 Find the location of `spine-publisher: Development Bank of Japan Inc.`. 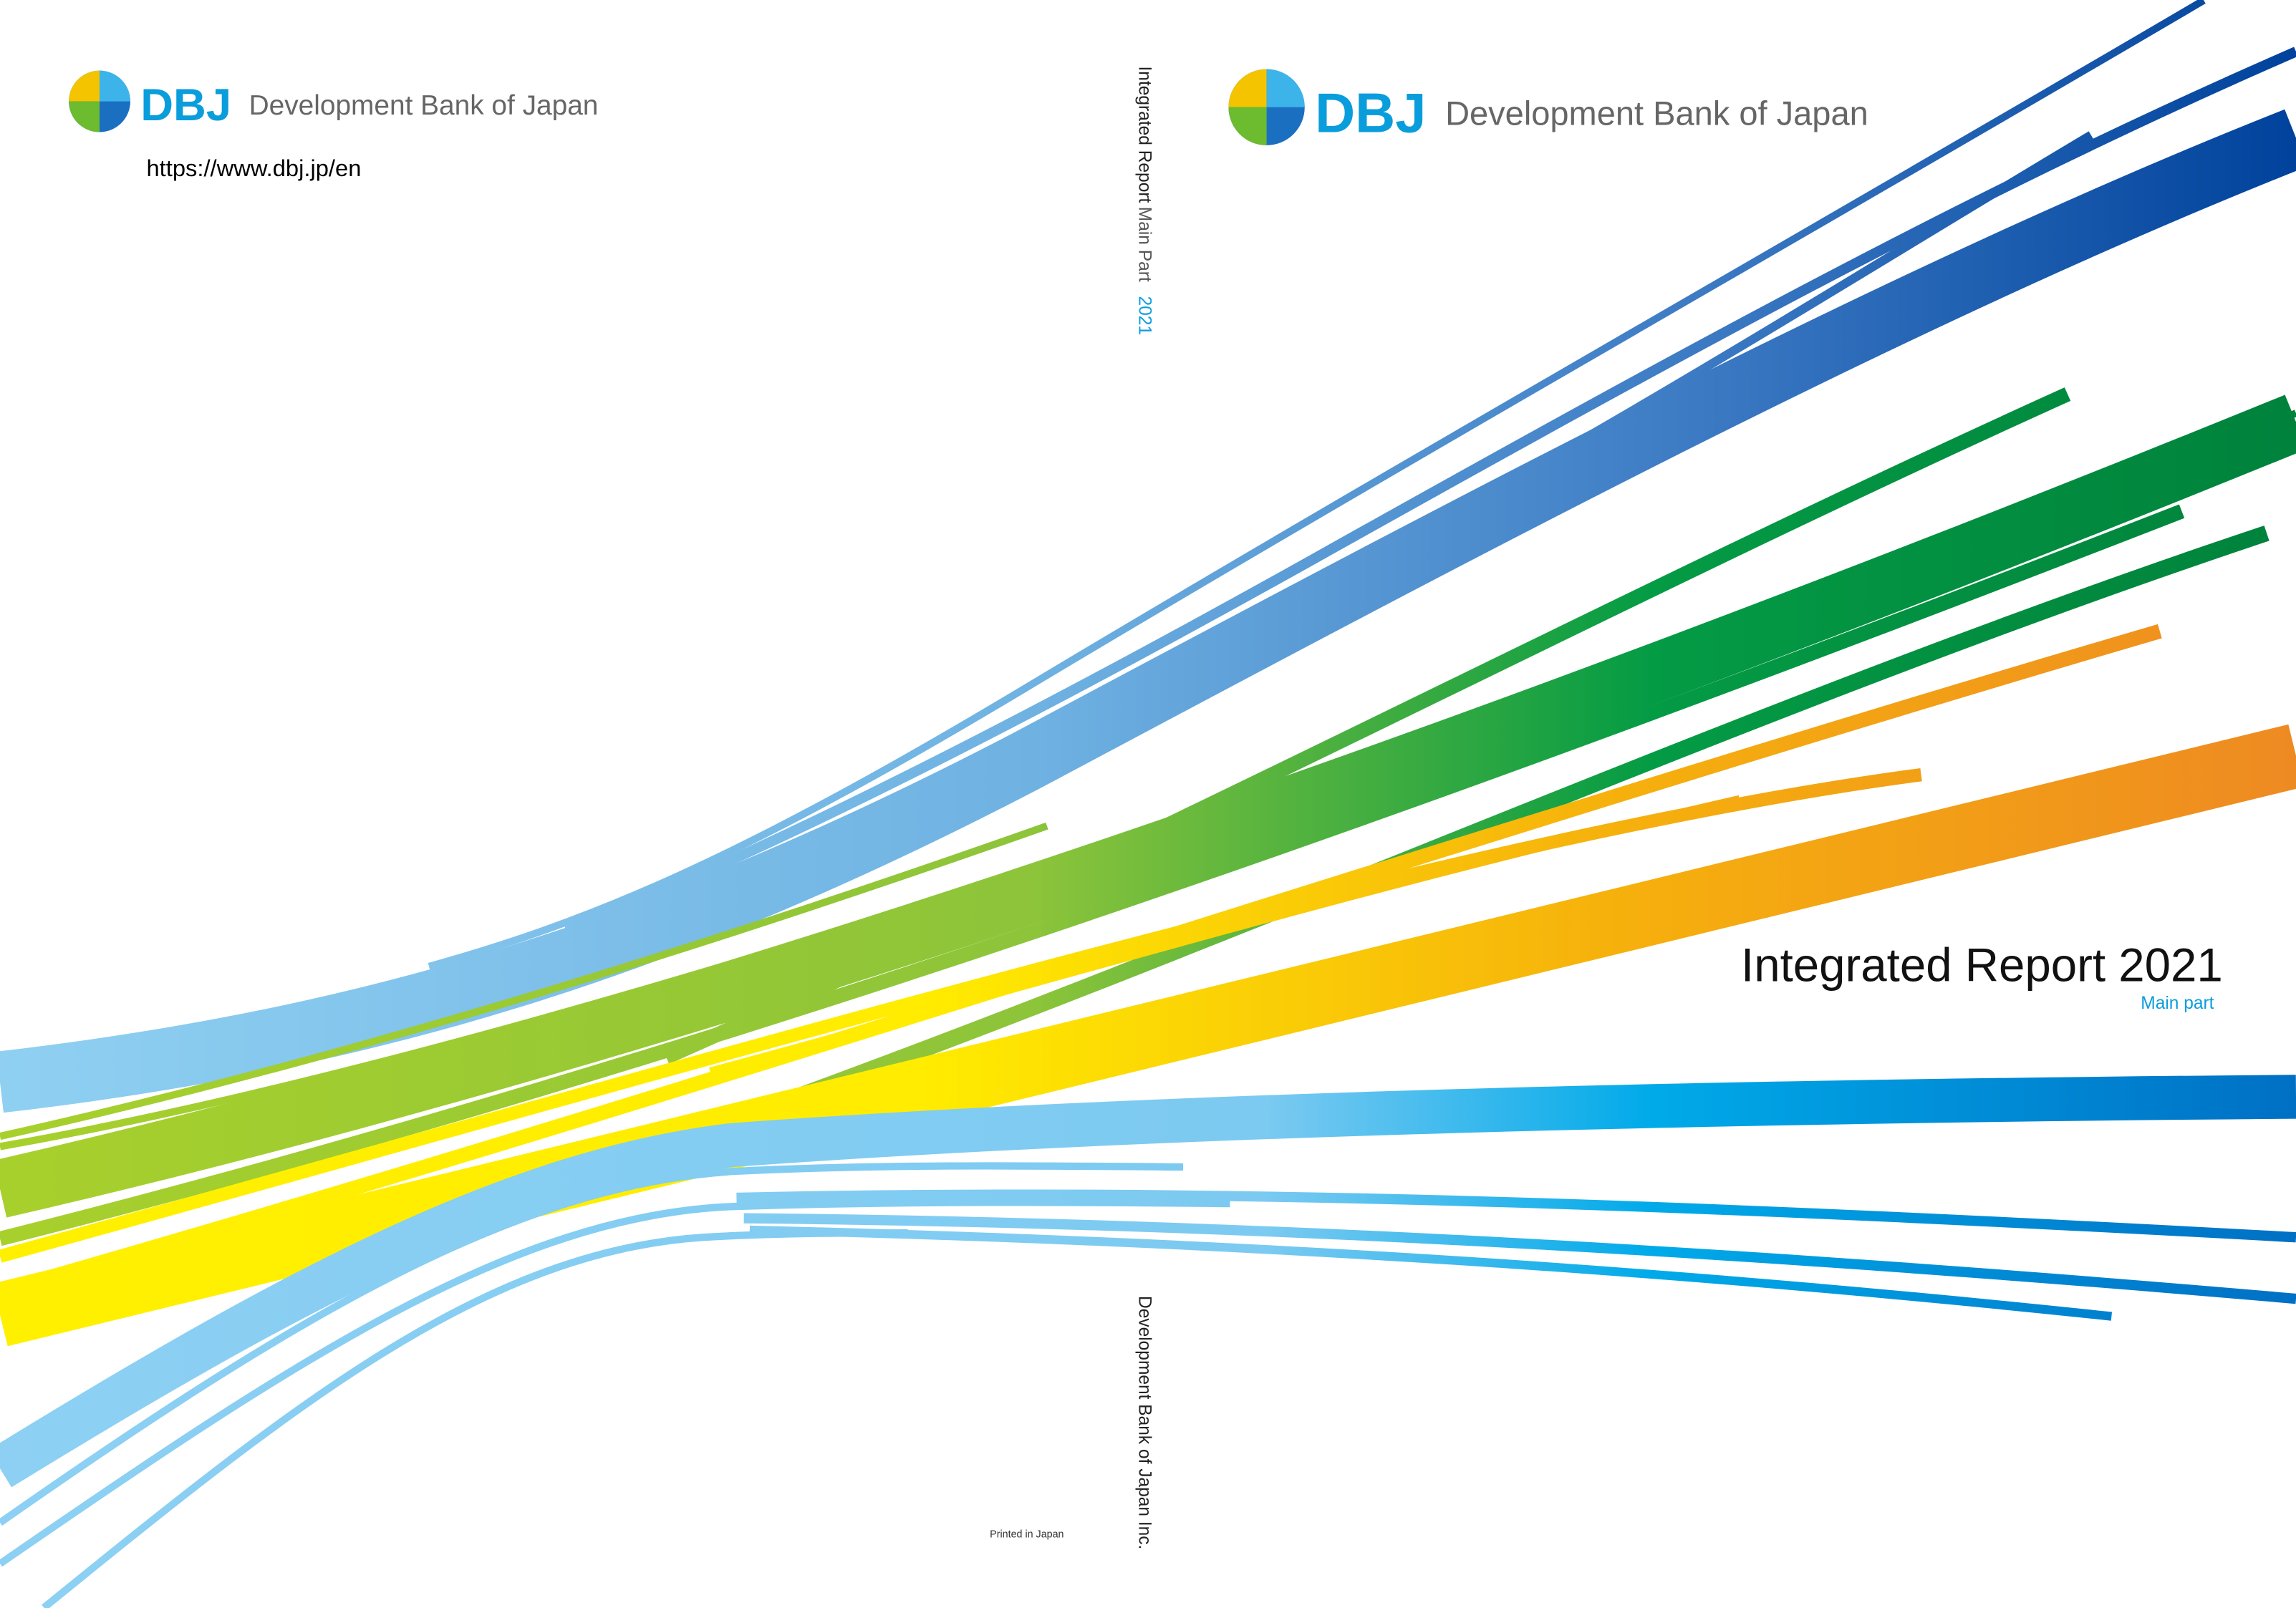

spine-publisher: Development Bank of Japan Inc. is located at coordinates (1144, 1422).